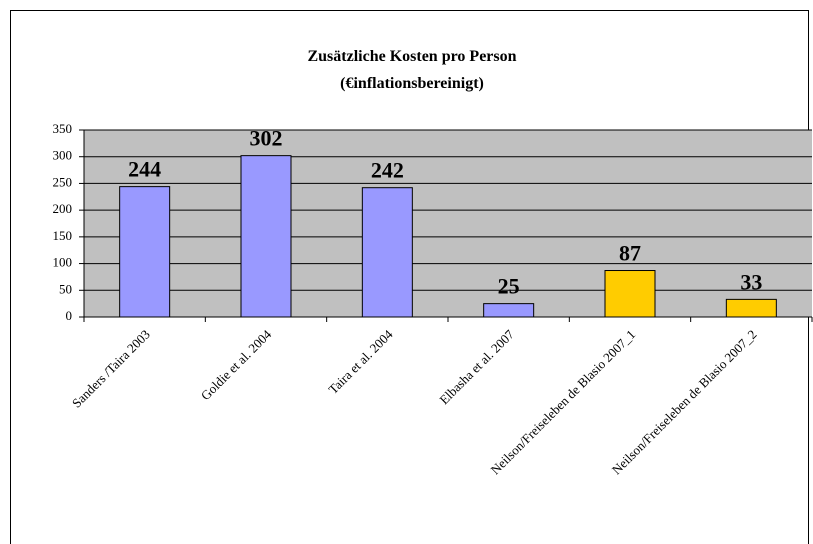 Image resolution: width=813 pixels, height=544 pixels. Describe the element at coordinates (63, 181) in the screenshot. I see `y-tick-label: 250` at that location.